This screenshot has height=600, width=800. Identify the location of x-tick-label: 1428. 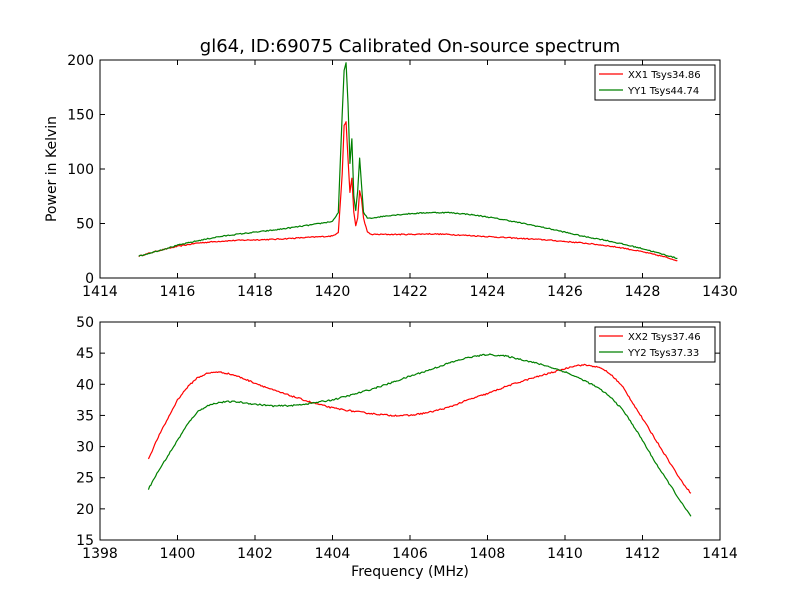
(643, 292).